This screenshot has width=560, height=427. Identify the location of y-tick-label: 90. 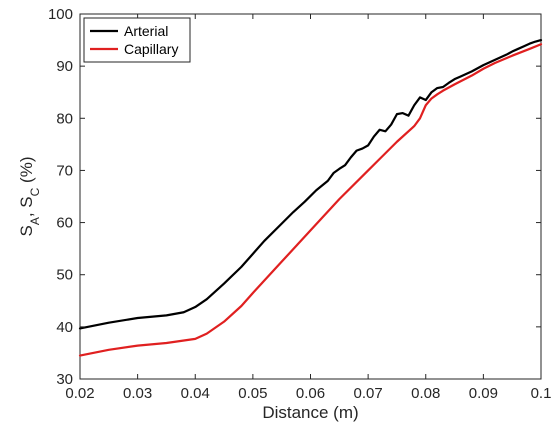
(64, 66).